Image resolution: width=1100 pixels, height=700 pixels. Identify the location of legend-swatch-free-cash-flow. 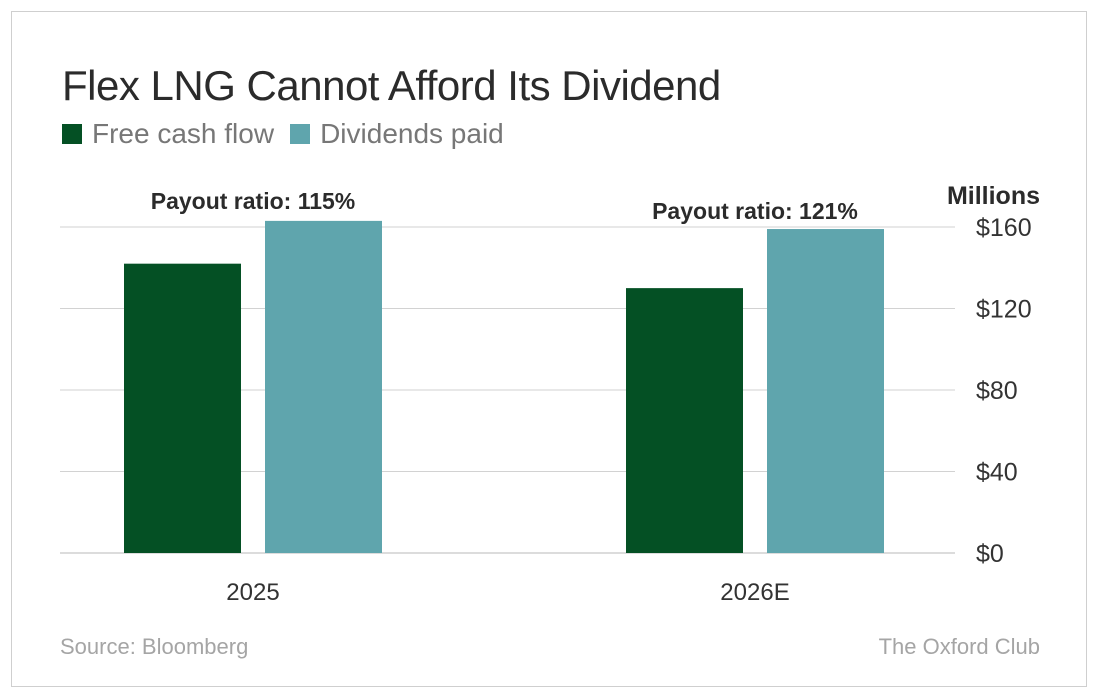
(72, 134).